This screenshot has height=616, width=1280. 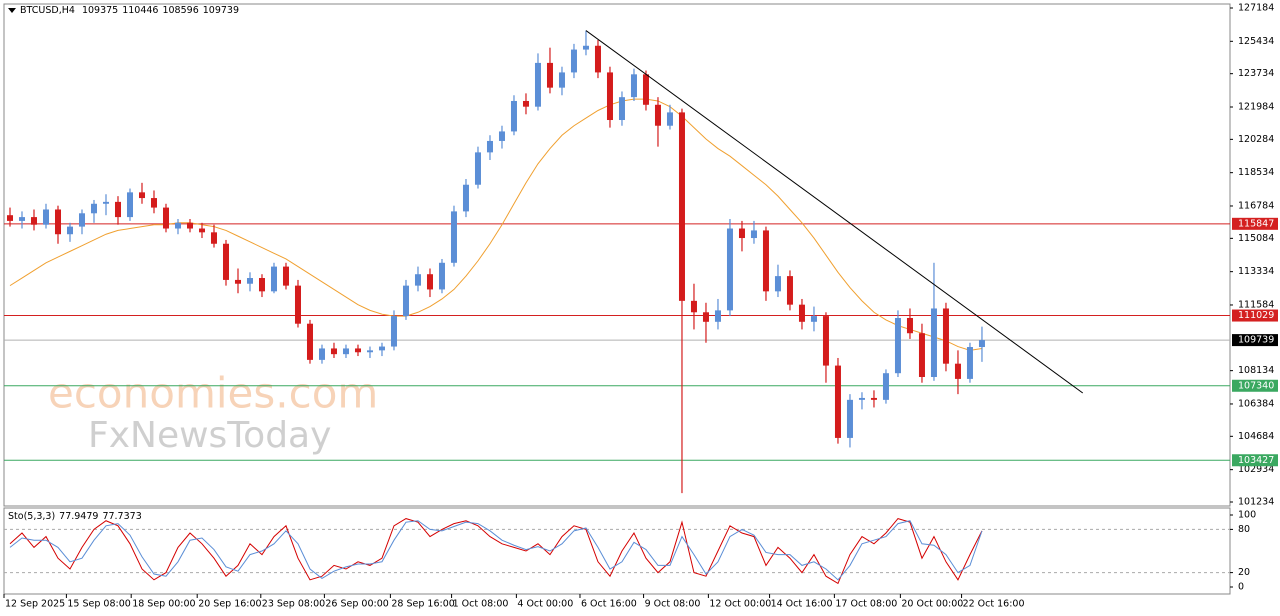 I want to click on x-tick-label: 12 Sep 2025, so click(x=35, y=604).